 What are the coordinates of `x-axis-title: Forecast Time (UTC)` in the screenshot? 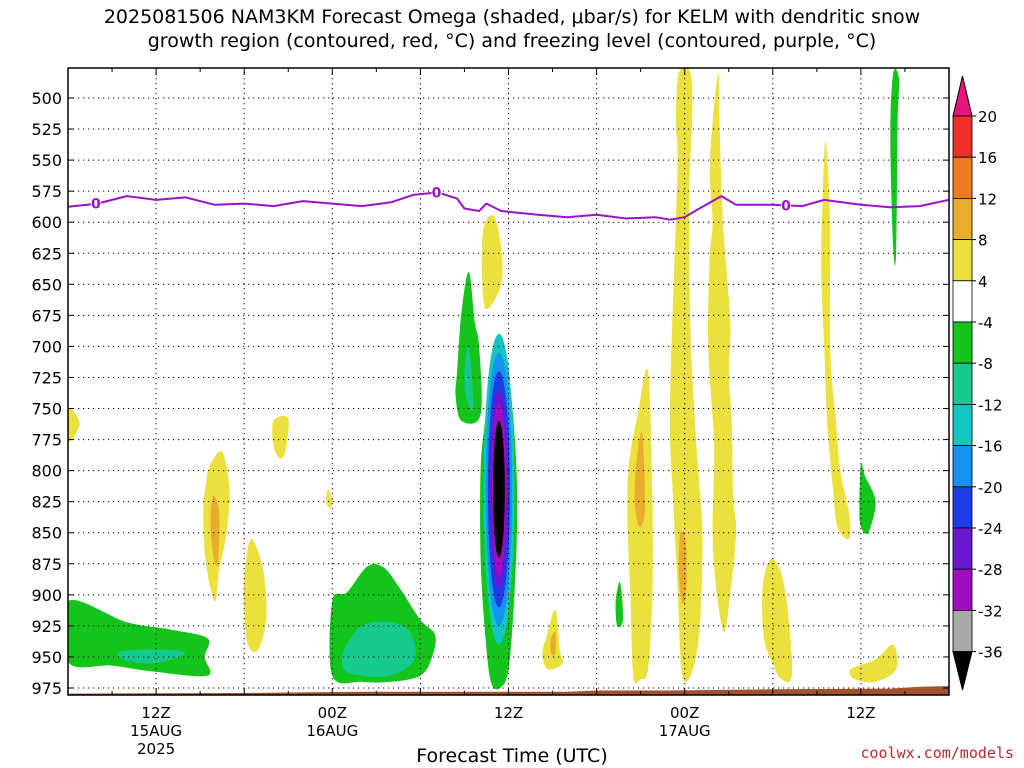 It's located at (512, 756).